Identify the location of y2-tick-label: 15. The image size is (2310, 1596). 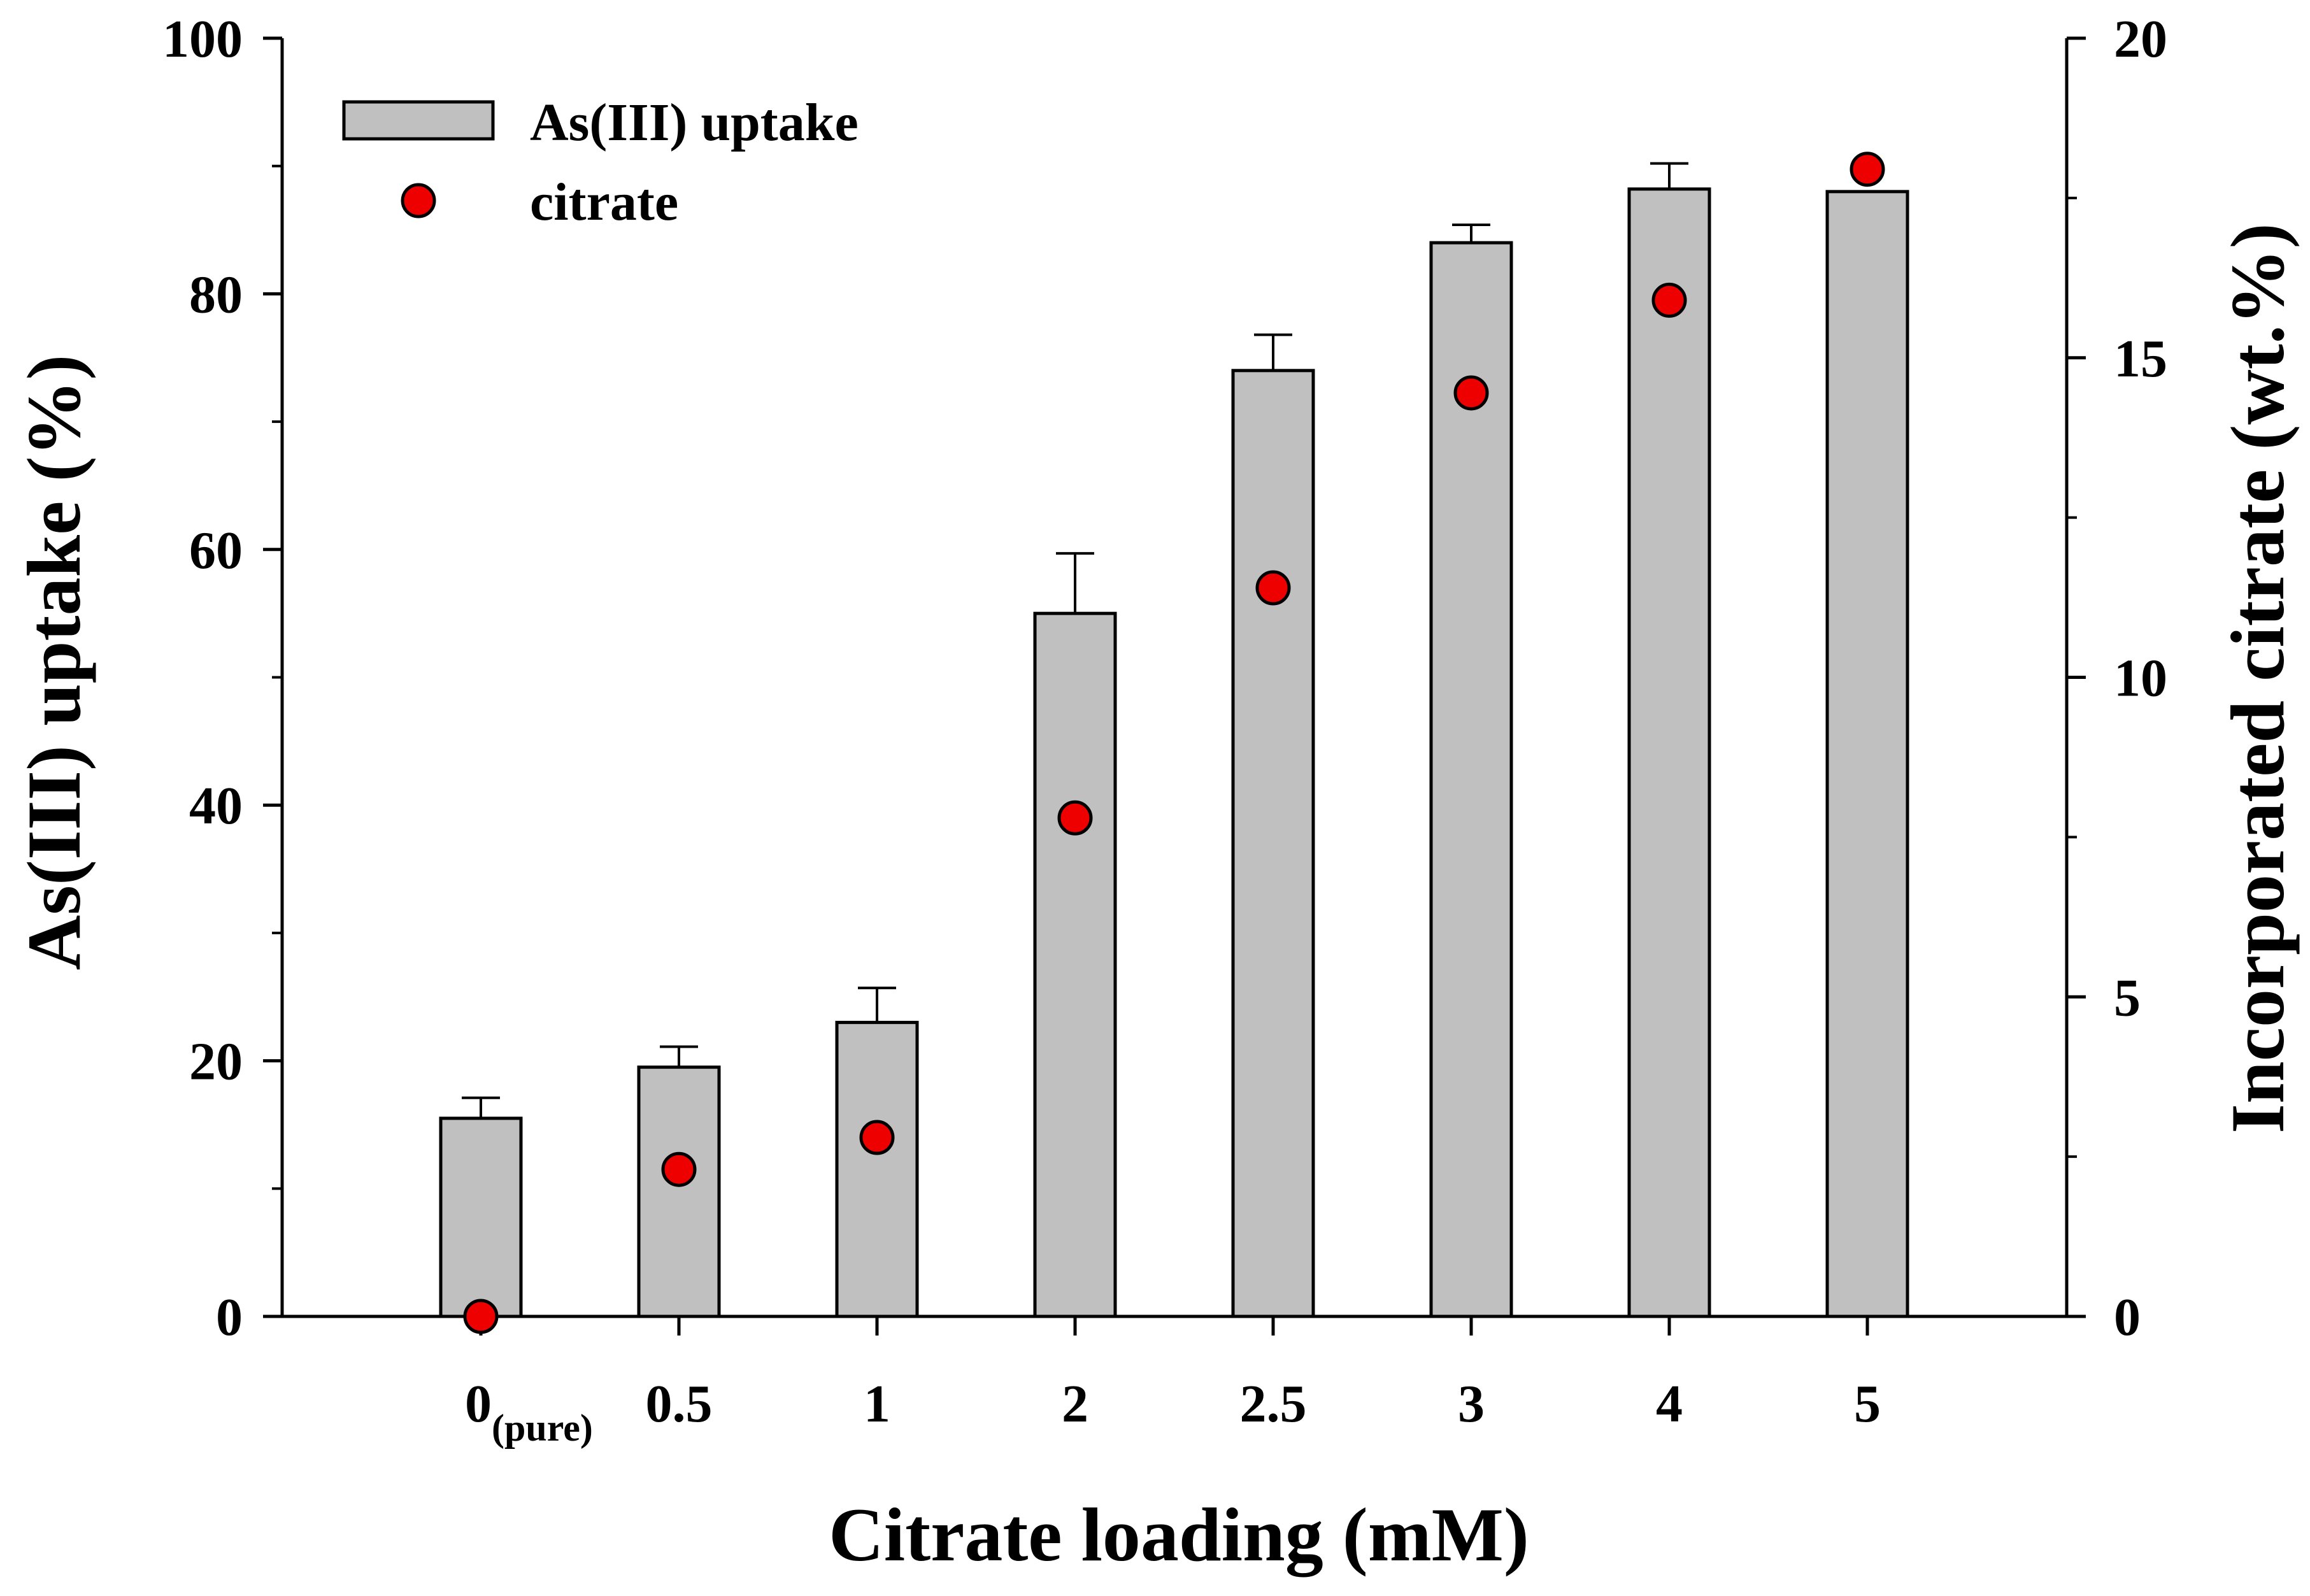
(2140, 358).